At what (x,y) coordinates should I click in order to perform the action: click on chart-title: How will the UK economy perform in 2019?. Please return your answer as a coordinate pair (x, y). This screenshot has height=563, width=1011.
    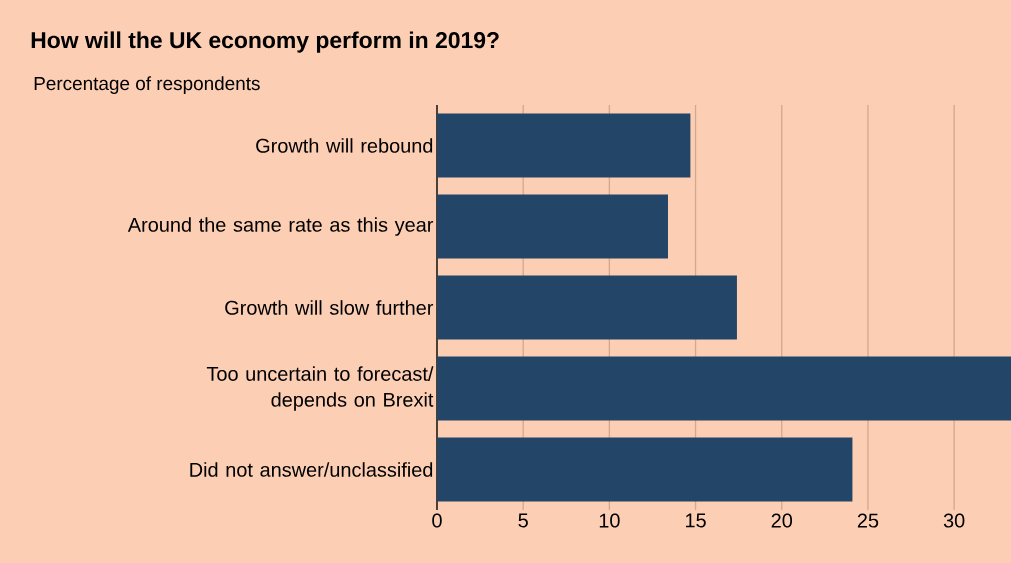
    Looking at the image, I should click on (265, 42).